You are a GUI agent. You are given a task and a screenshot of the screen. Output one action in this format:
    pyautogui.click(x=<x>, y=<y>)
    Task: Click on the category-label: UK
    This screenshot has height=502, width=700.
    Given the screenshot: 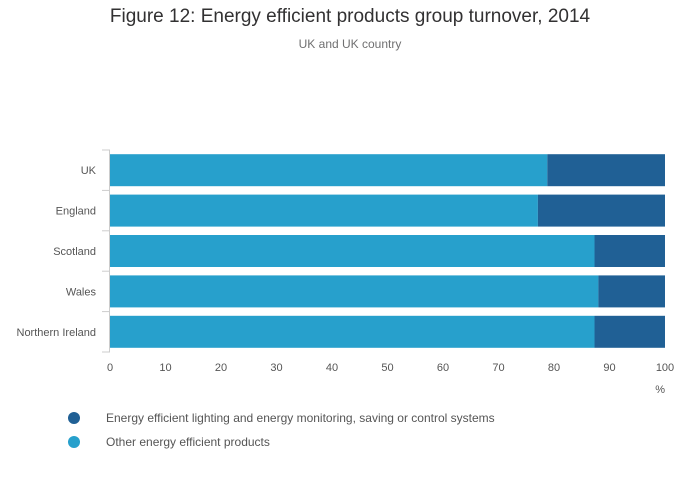 What is the action you would take?
    pyautogui.click(x=89, y=171)
    